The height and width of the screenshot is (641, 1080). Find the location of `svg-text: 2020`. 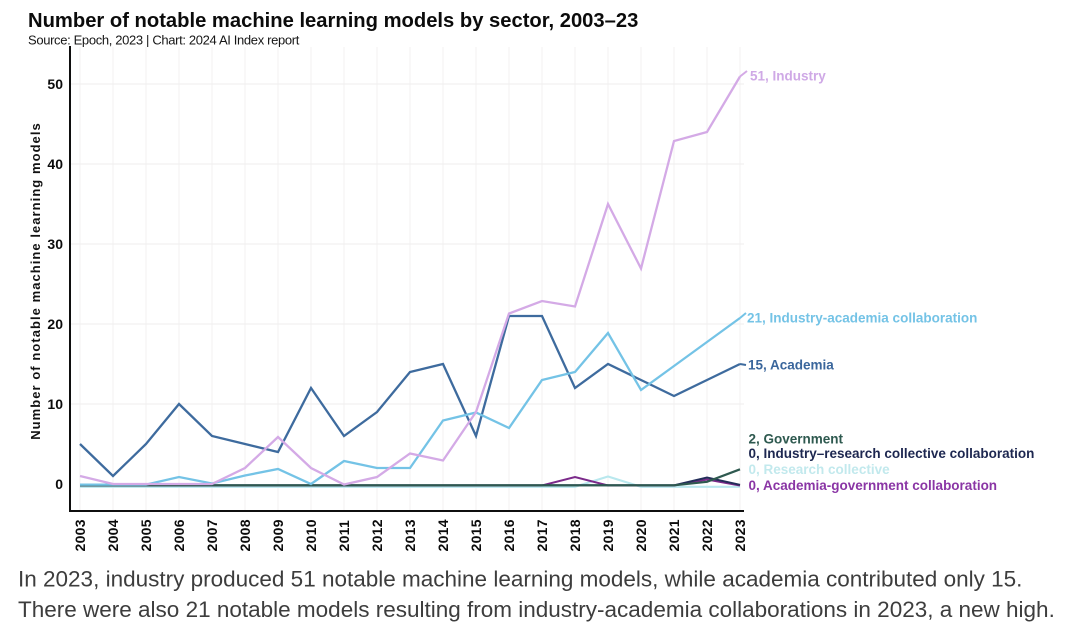

svg-text: 2020 is located at coordinates (641, 535).